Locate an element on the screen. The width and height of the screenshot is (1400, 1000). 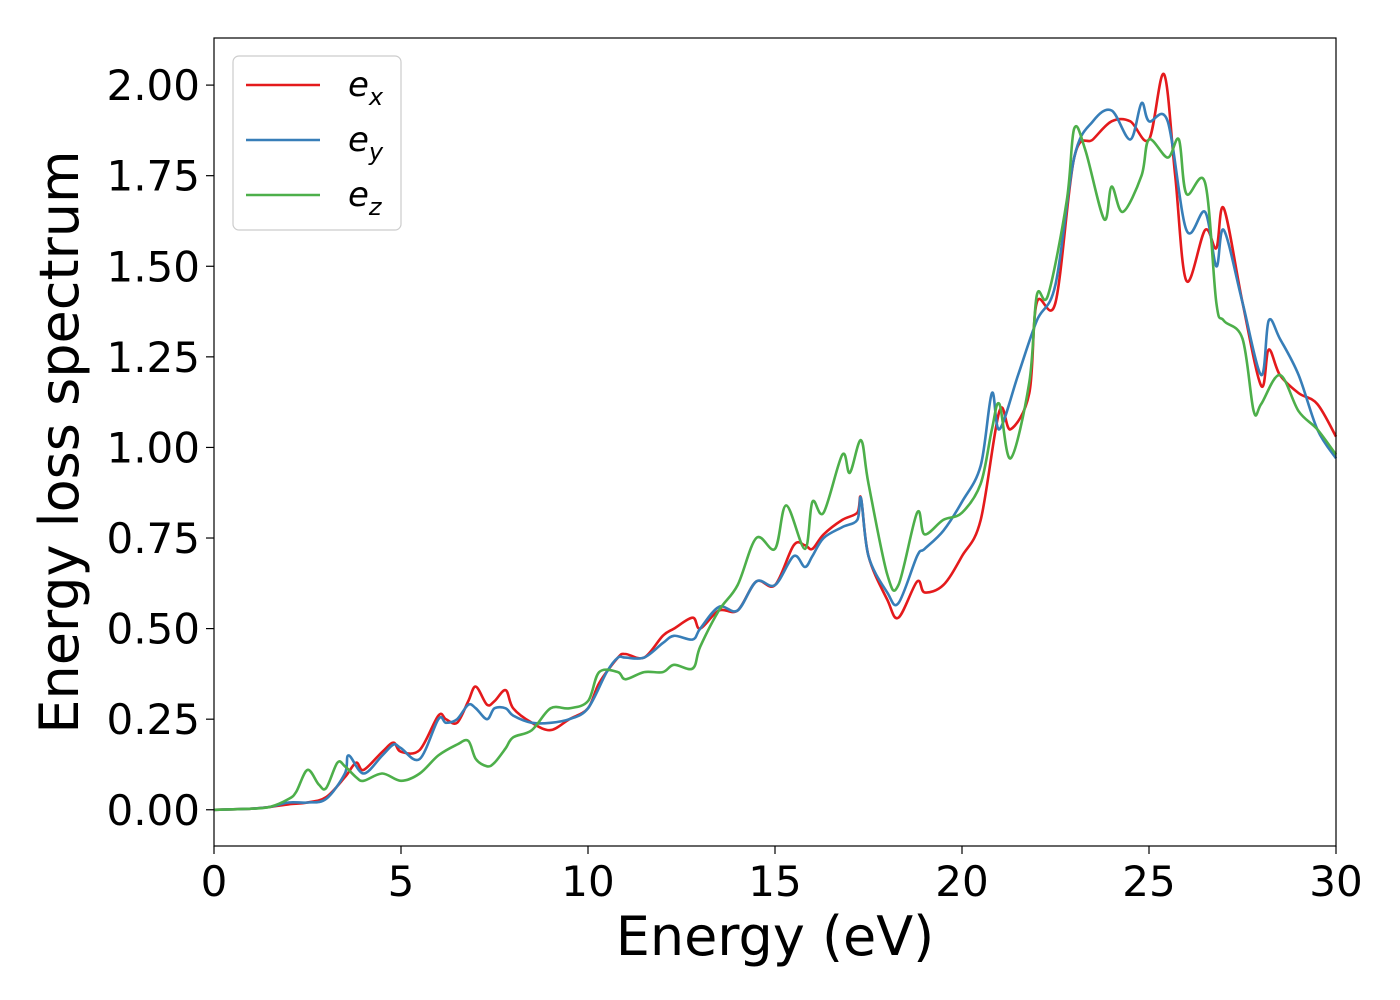
x-tick-label: 25 is located at coordinates (1148, 881).